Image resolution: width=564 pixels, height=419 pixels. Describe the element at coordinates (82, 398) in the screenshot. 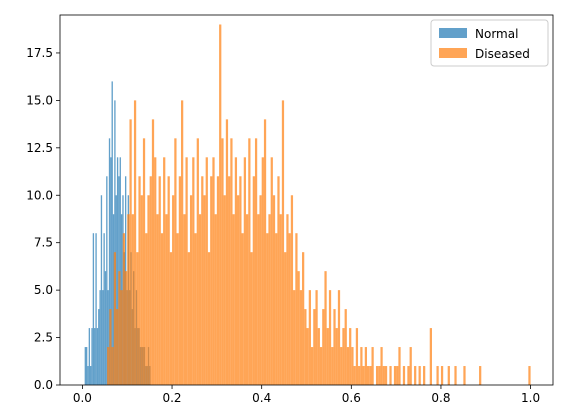

I see `x-tick-label: 0.0` at that location.